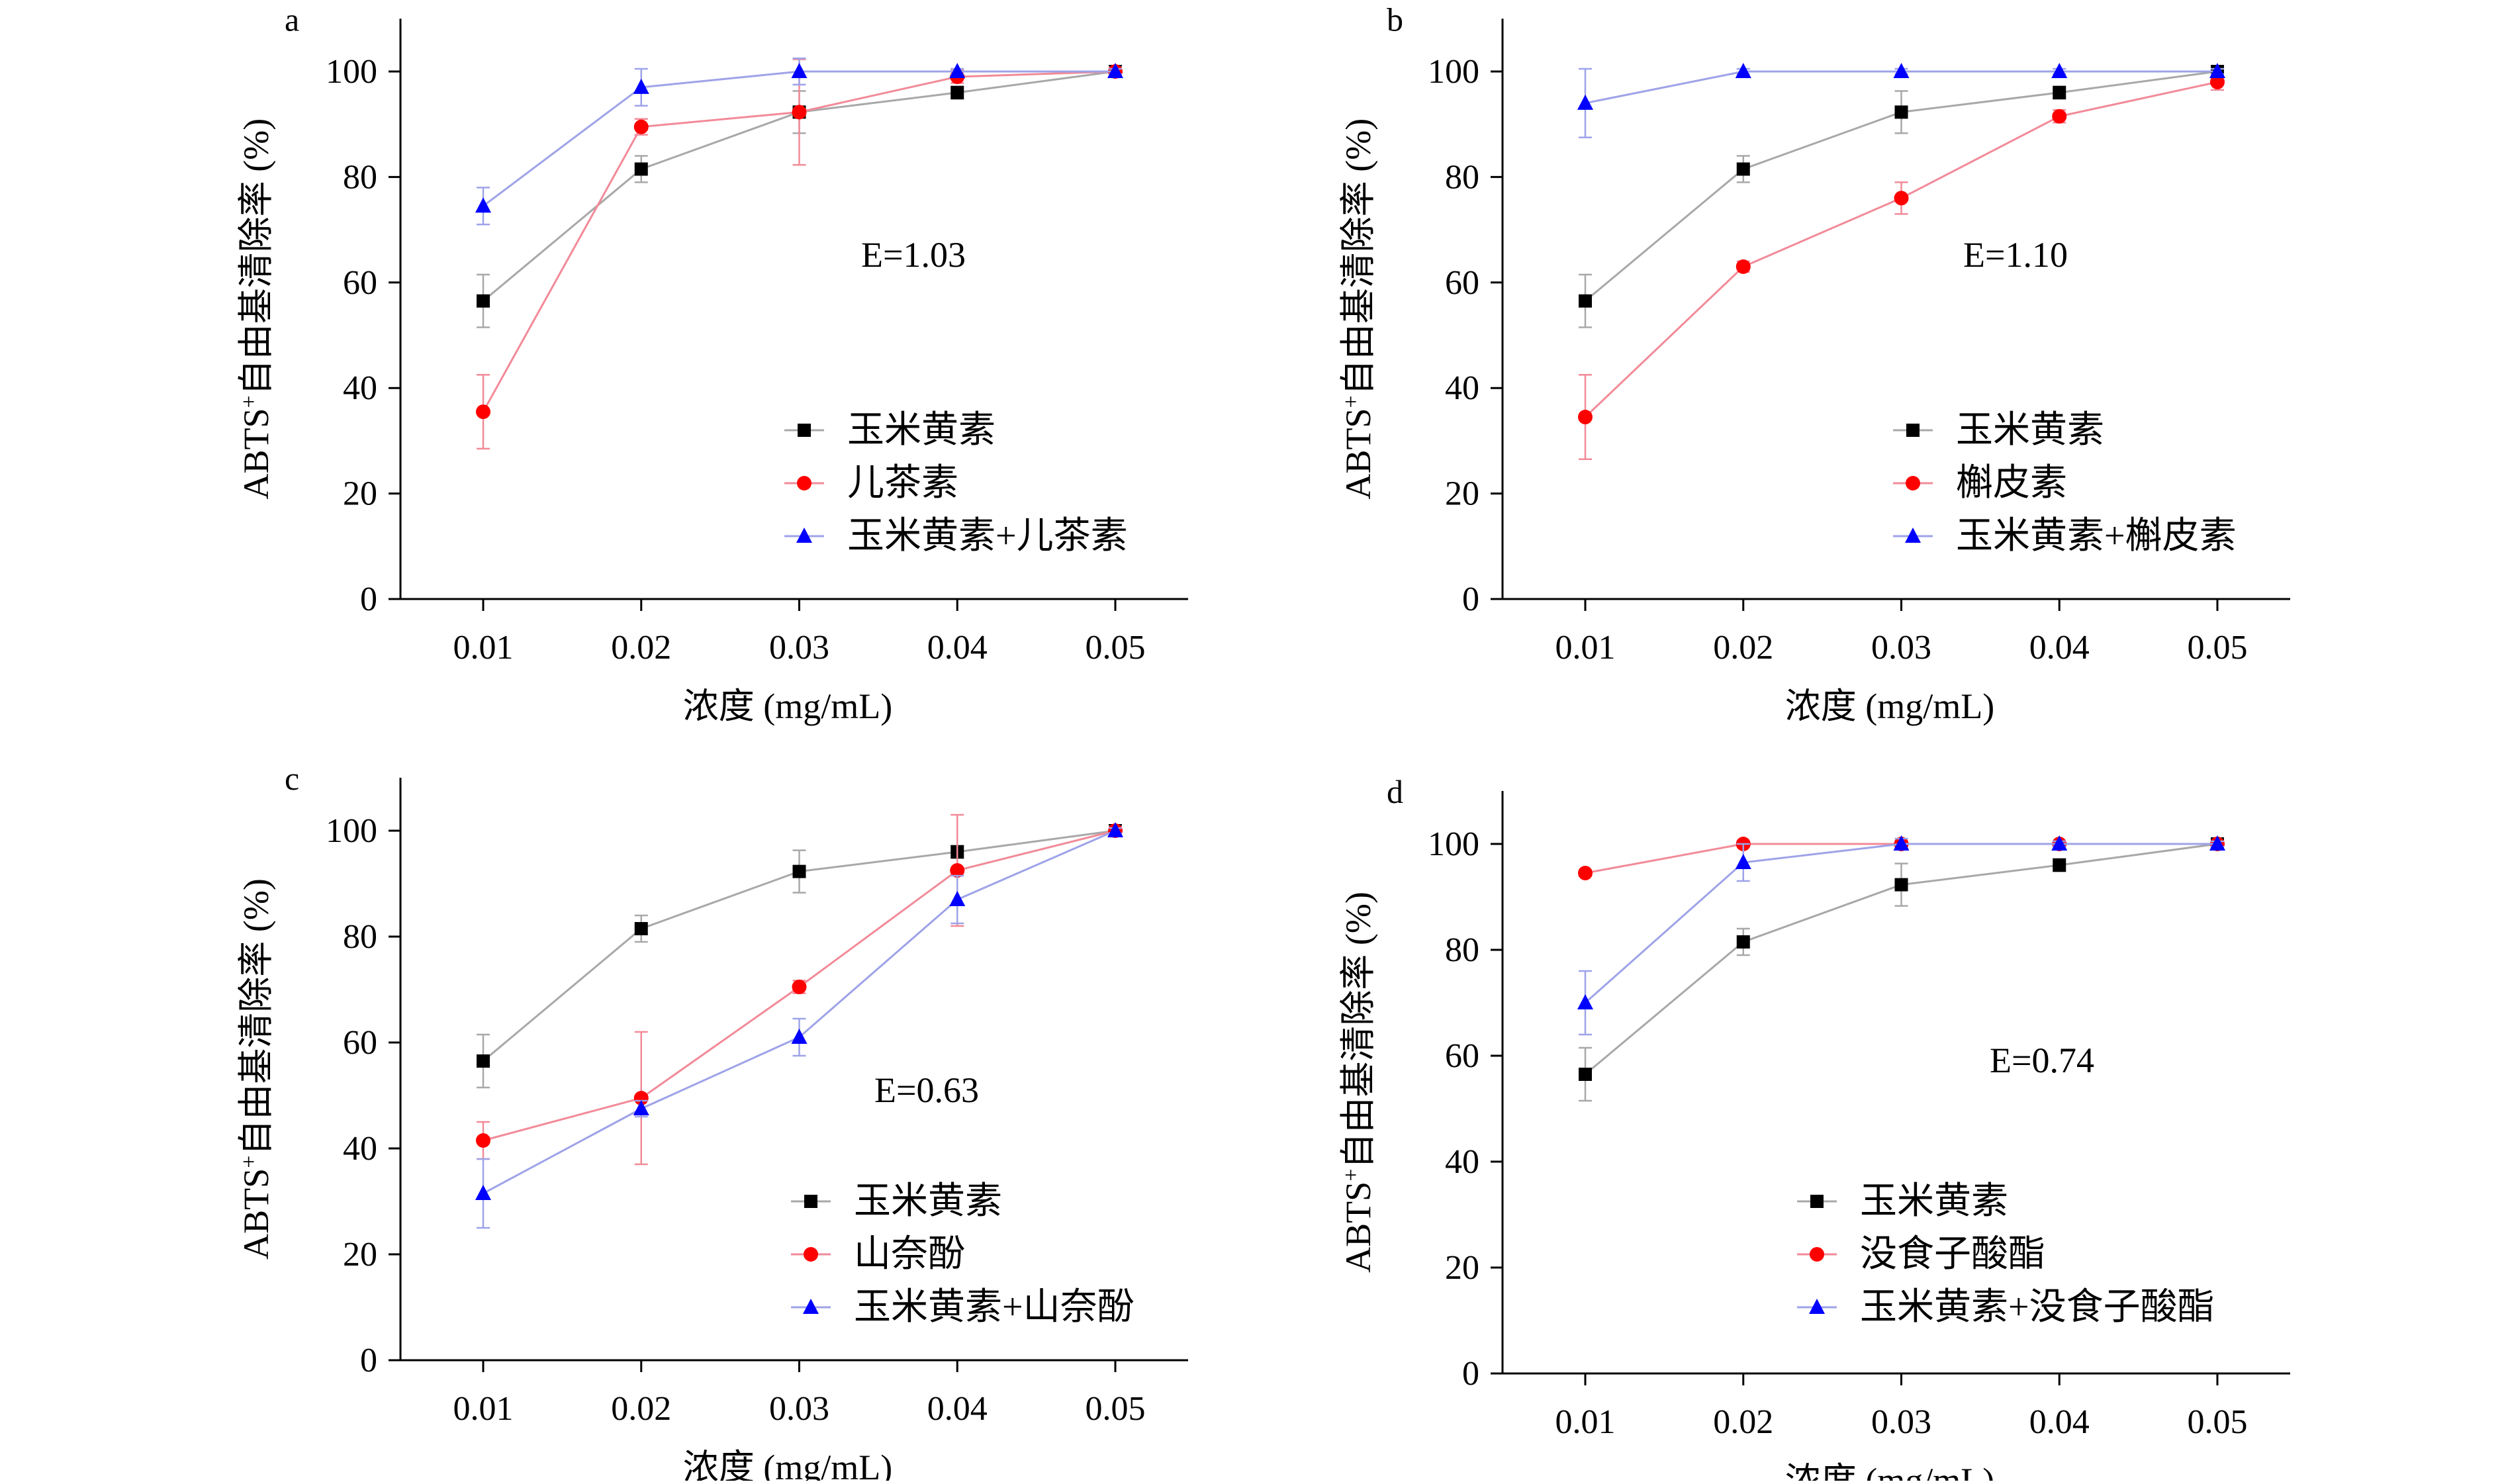 The width and height of the screenshot is (2502, 1484). I want to click on e-value-annotation: E=0.74, so click(2042, 1060).